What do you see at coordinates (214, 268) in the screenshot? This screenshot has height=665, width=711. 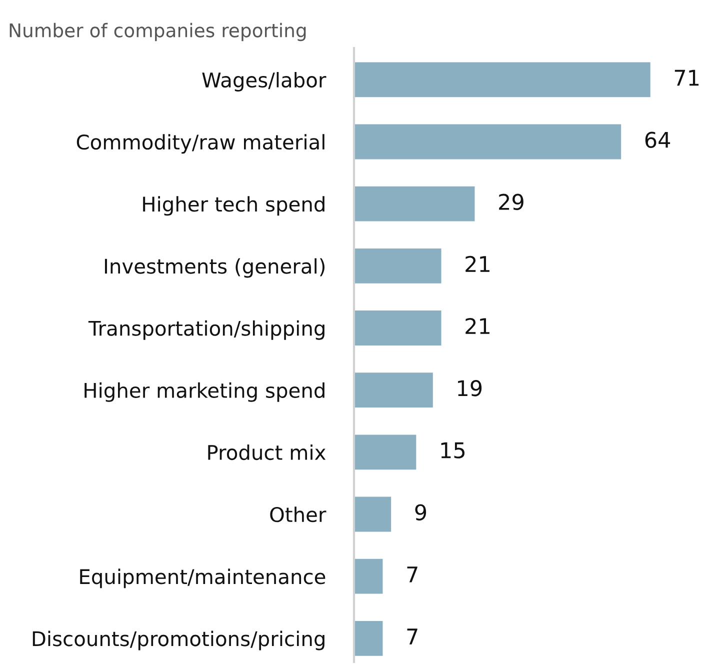 I see `y-tick-label: Investments (general)` at bounding box center [214, 268].